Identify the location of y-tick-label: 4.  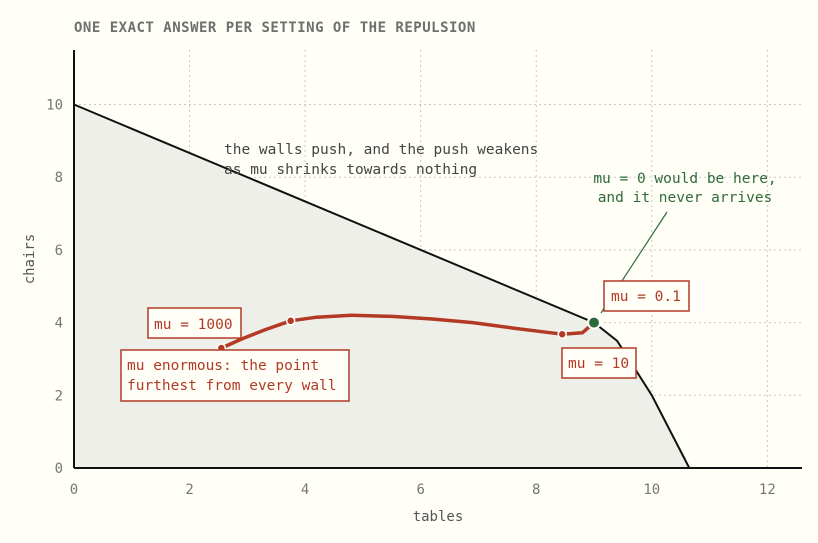
(59, 324).